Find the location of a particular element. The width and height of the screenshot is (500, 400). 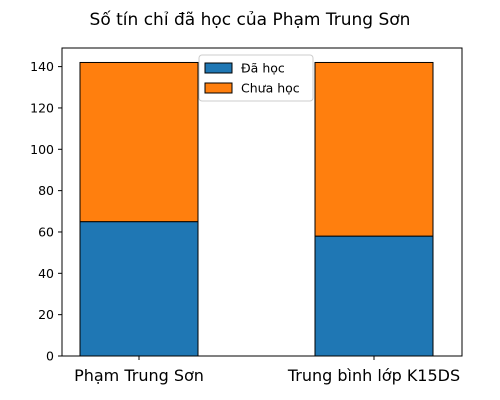

y-tick-label: 80 is located at coordinates (46, 190).